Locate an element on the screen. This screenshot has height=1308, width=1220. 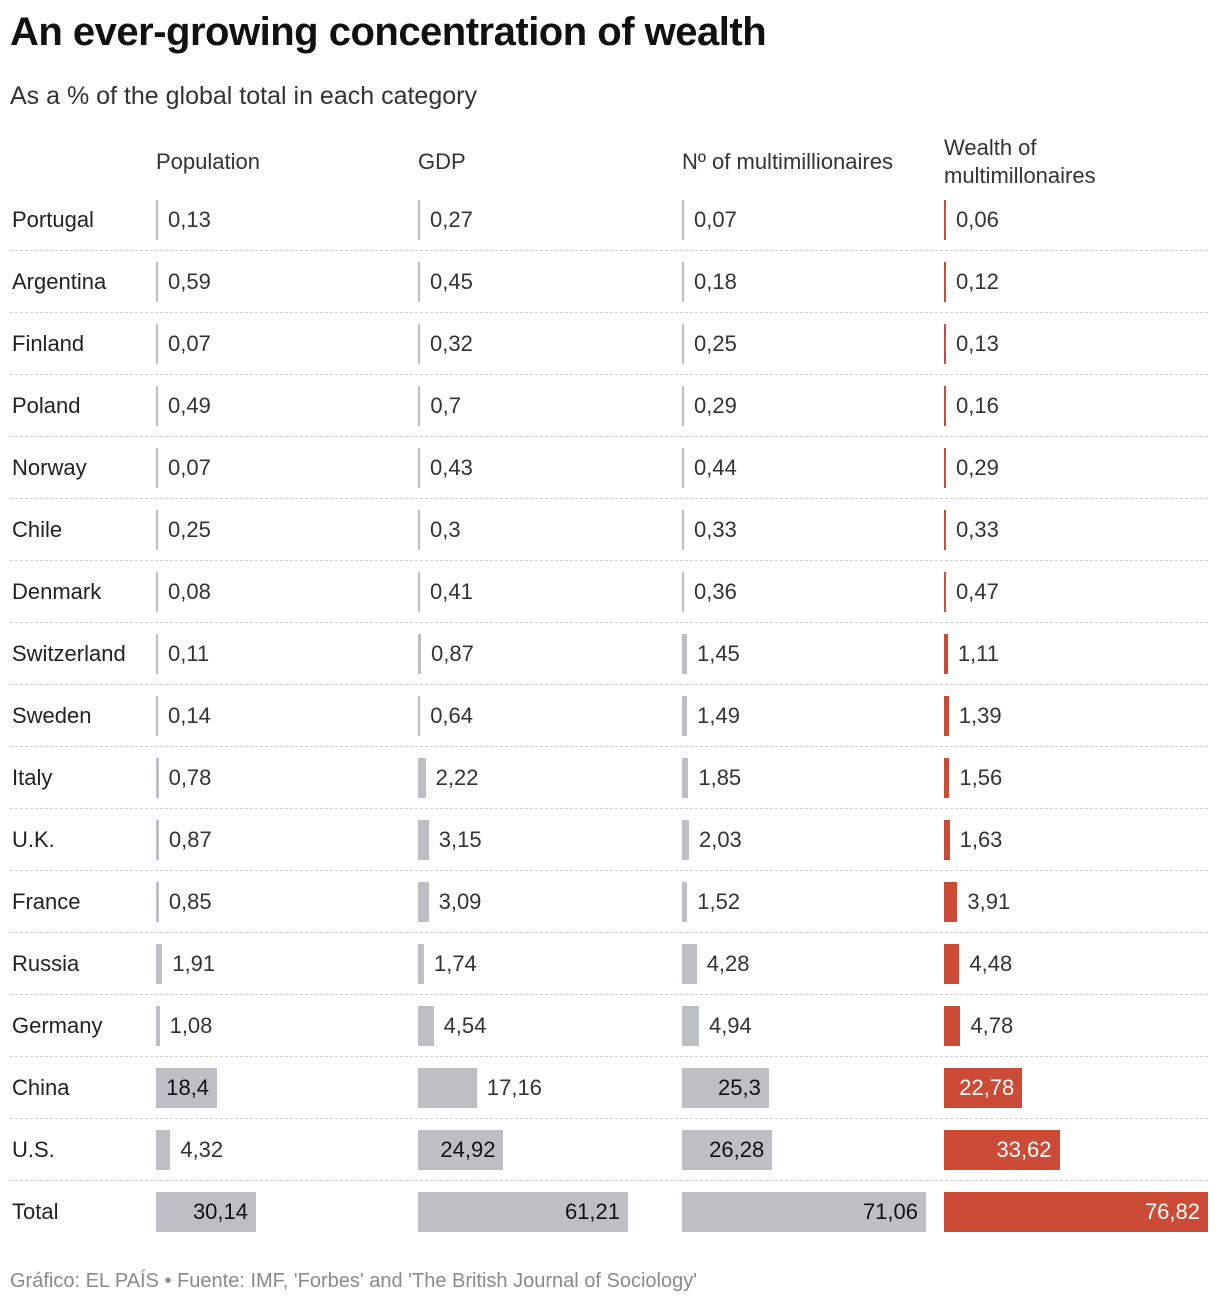
value-label: 0,08 is located at coordinates (189, 591).